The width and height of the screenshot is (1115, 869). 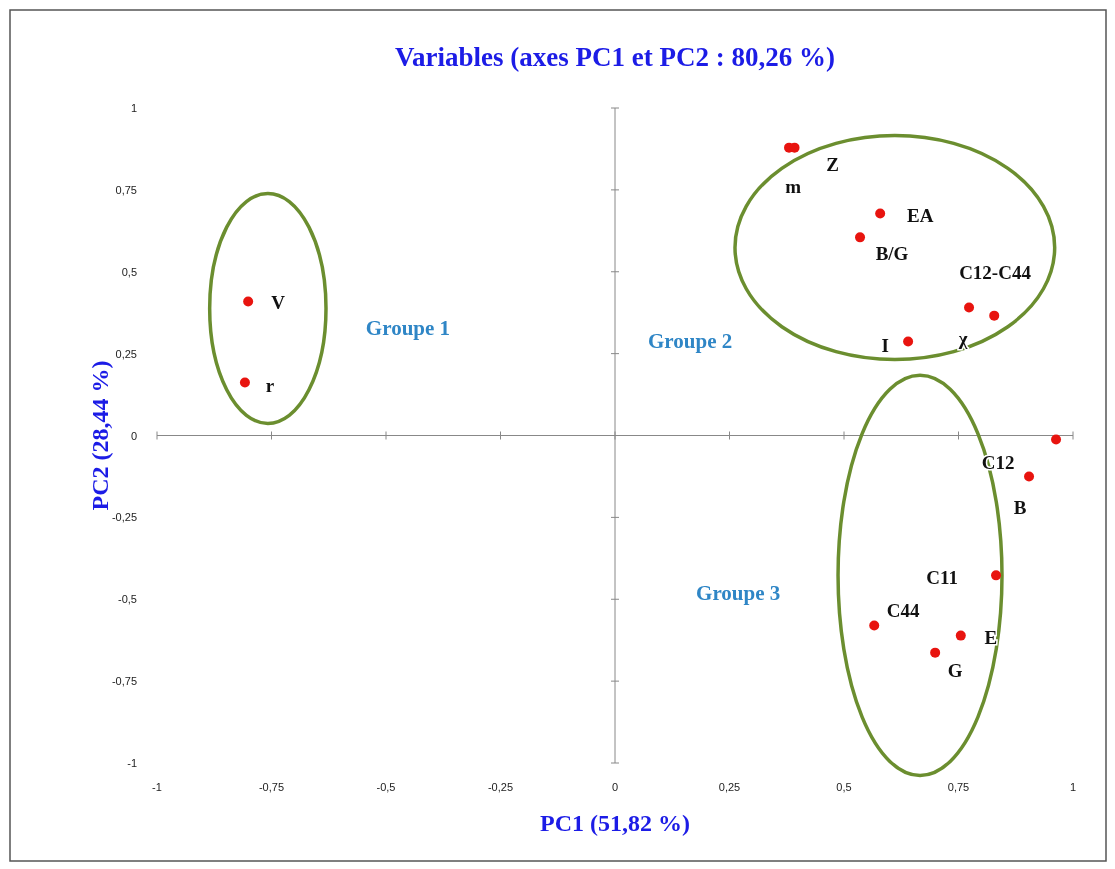 What do you see at coordinates (127, 599) in the screenshot?
I see `y-tick-label: -0,5` at bounding box center [127, 599].